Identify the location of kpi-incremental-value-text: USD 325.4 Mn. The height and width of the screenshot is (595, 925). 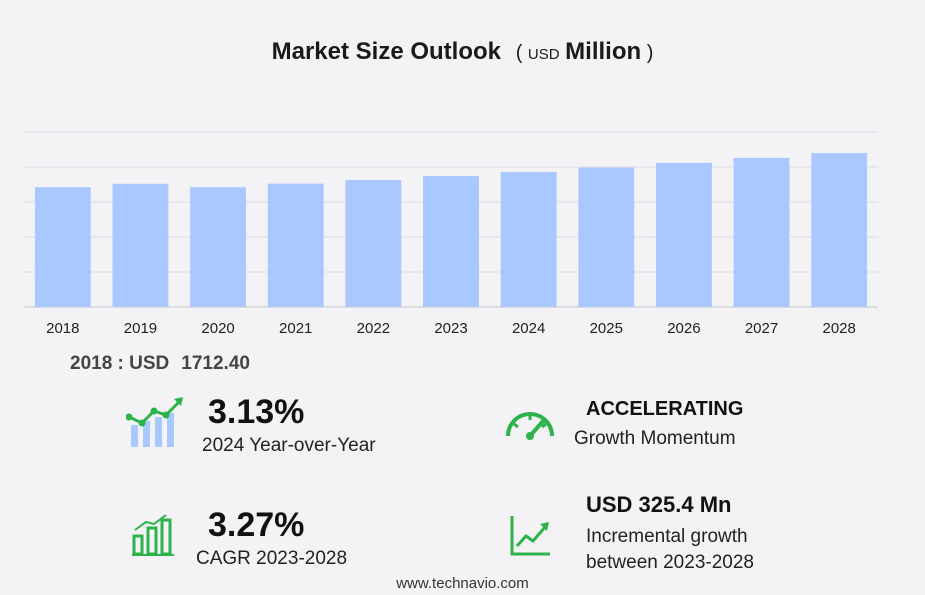
(659, 504).